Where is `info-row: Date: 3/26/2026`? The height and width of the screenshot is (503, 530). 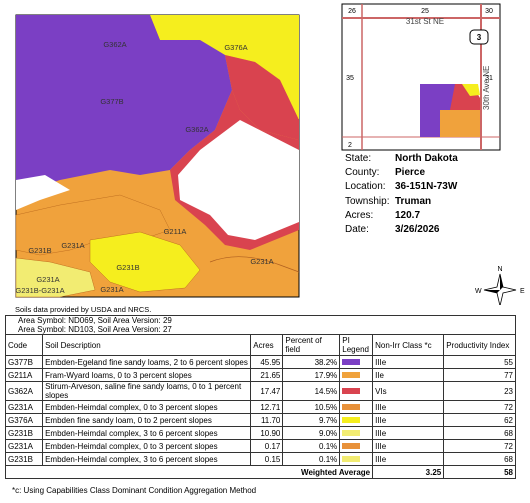 info-row: Date: 3/26/2026 is located at coordinates (401, 230).